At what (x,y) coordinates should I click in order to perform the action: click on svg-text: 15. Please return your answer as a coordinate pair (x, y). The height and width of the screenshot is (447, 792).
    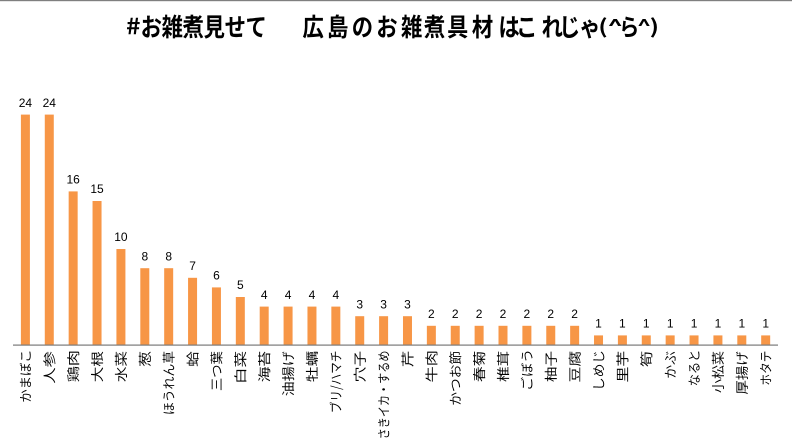
    Looking at the image, I should click on (97, 189).